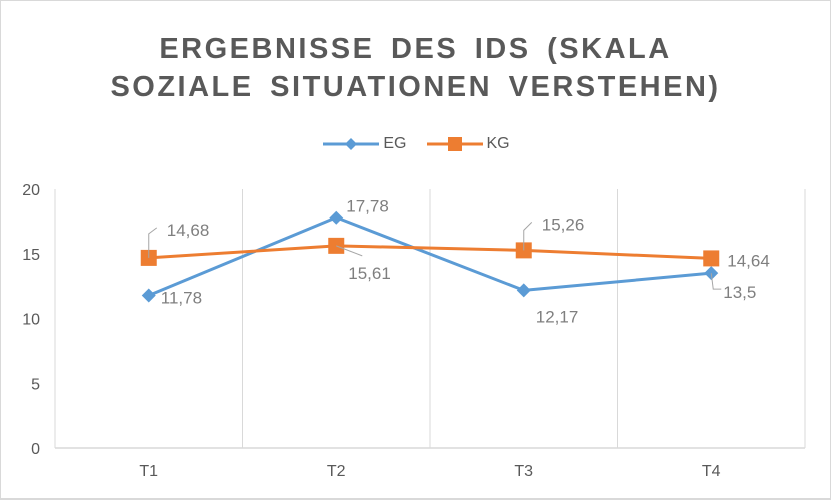 This screenshot has width=831, height=500. I want to click on y-tick-label: 0, so click(35, 449).